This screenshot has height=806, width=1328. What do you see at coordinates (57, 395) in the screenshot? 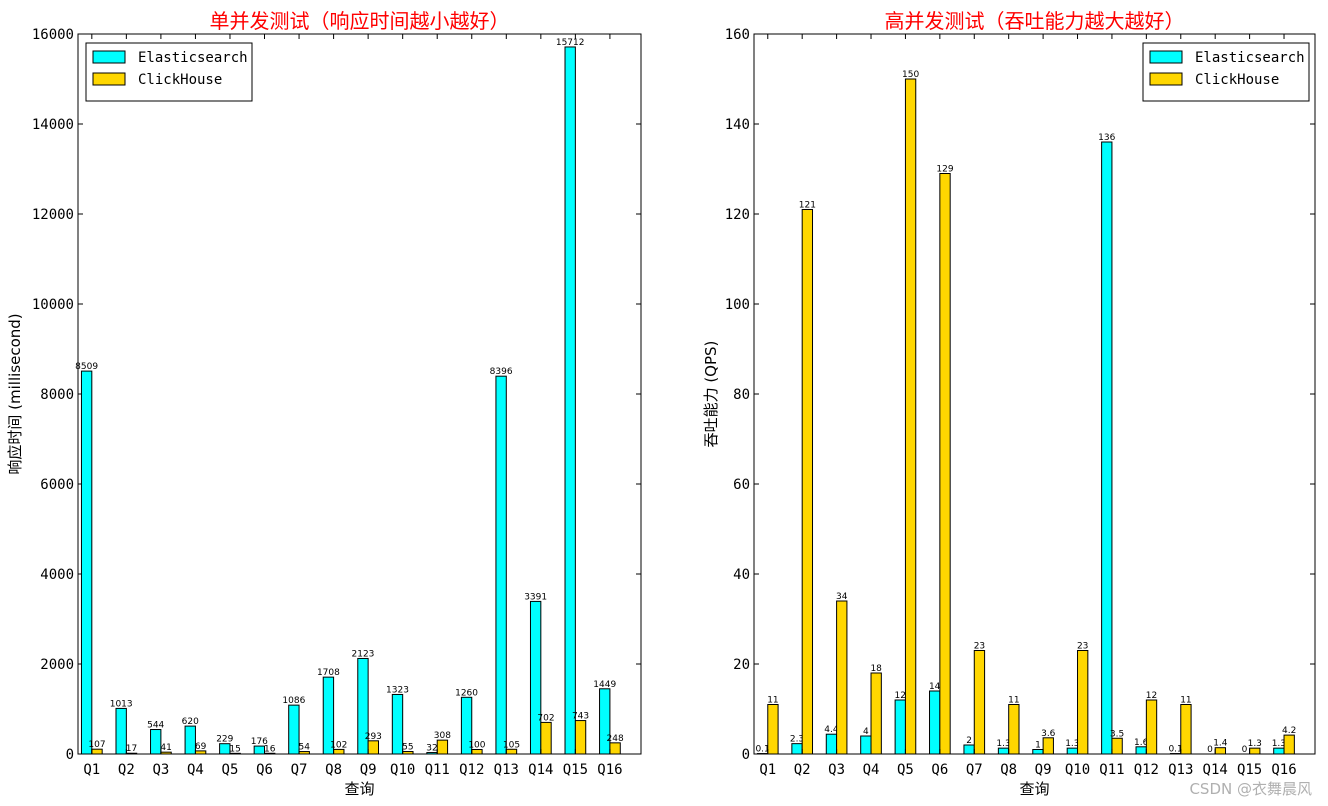
I see `y-tick-label: 8000` at bounding box center [57, 395].